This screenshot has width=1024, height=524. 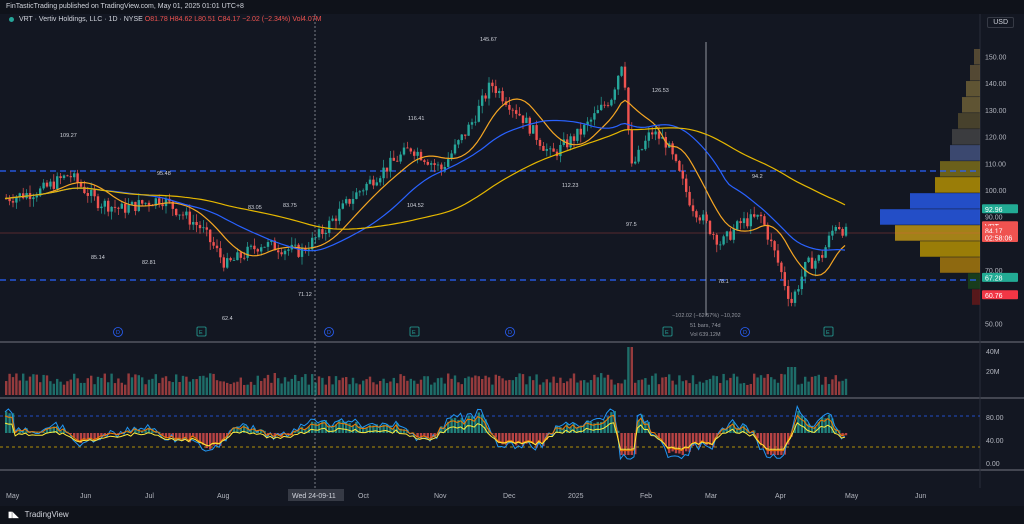 What do you see at coordinates (307, 19) in the screenshot?
I see `volume-value: Vol4.07M` at bounding box center [307, 19].